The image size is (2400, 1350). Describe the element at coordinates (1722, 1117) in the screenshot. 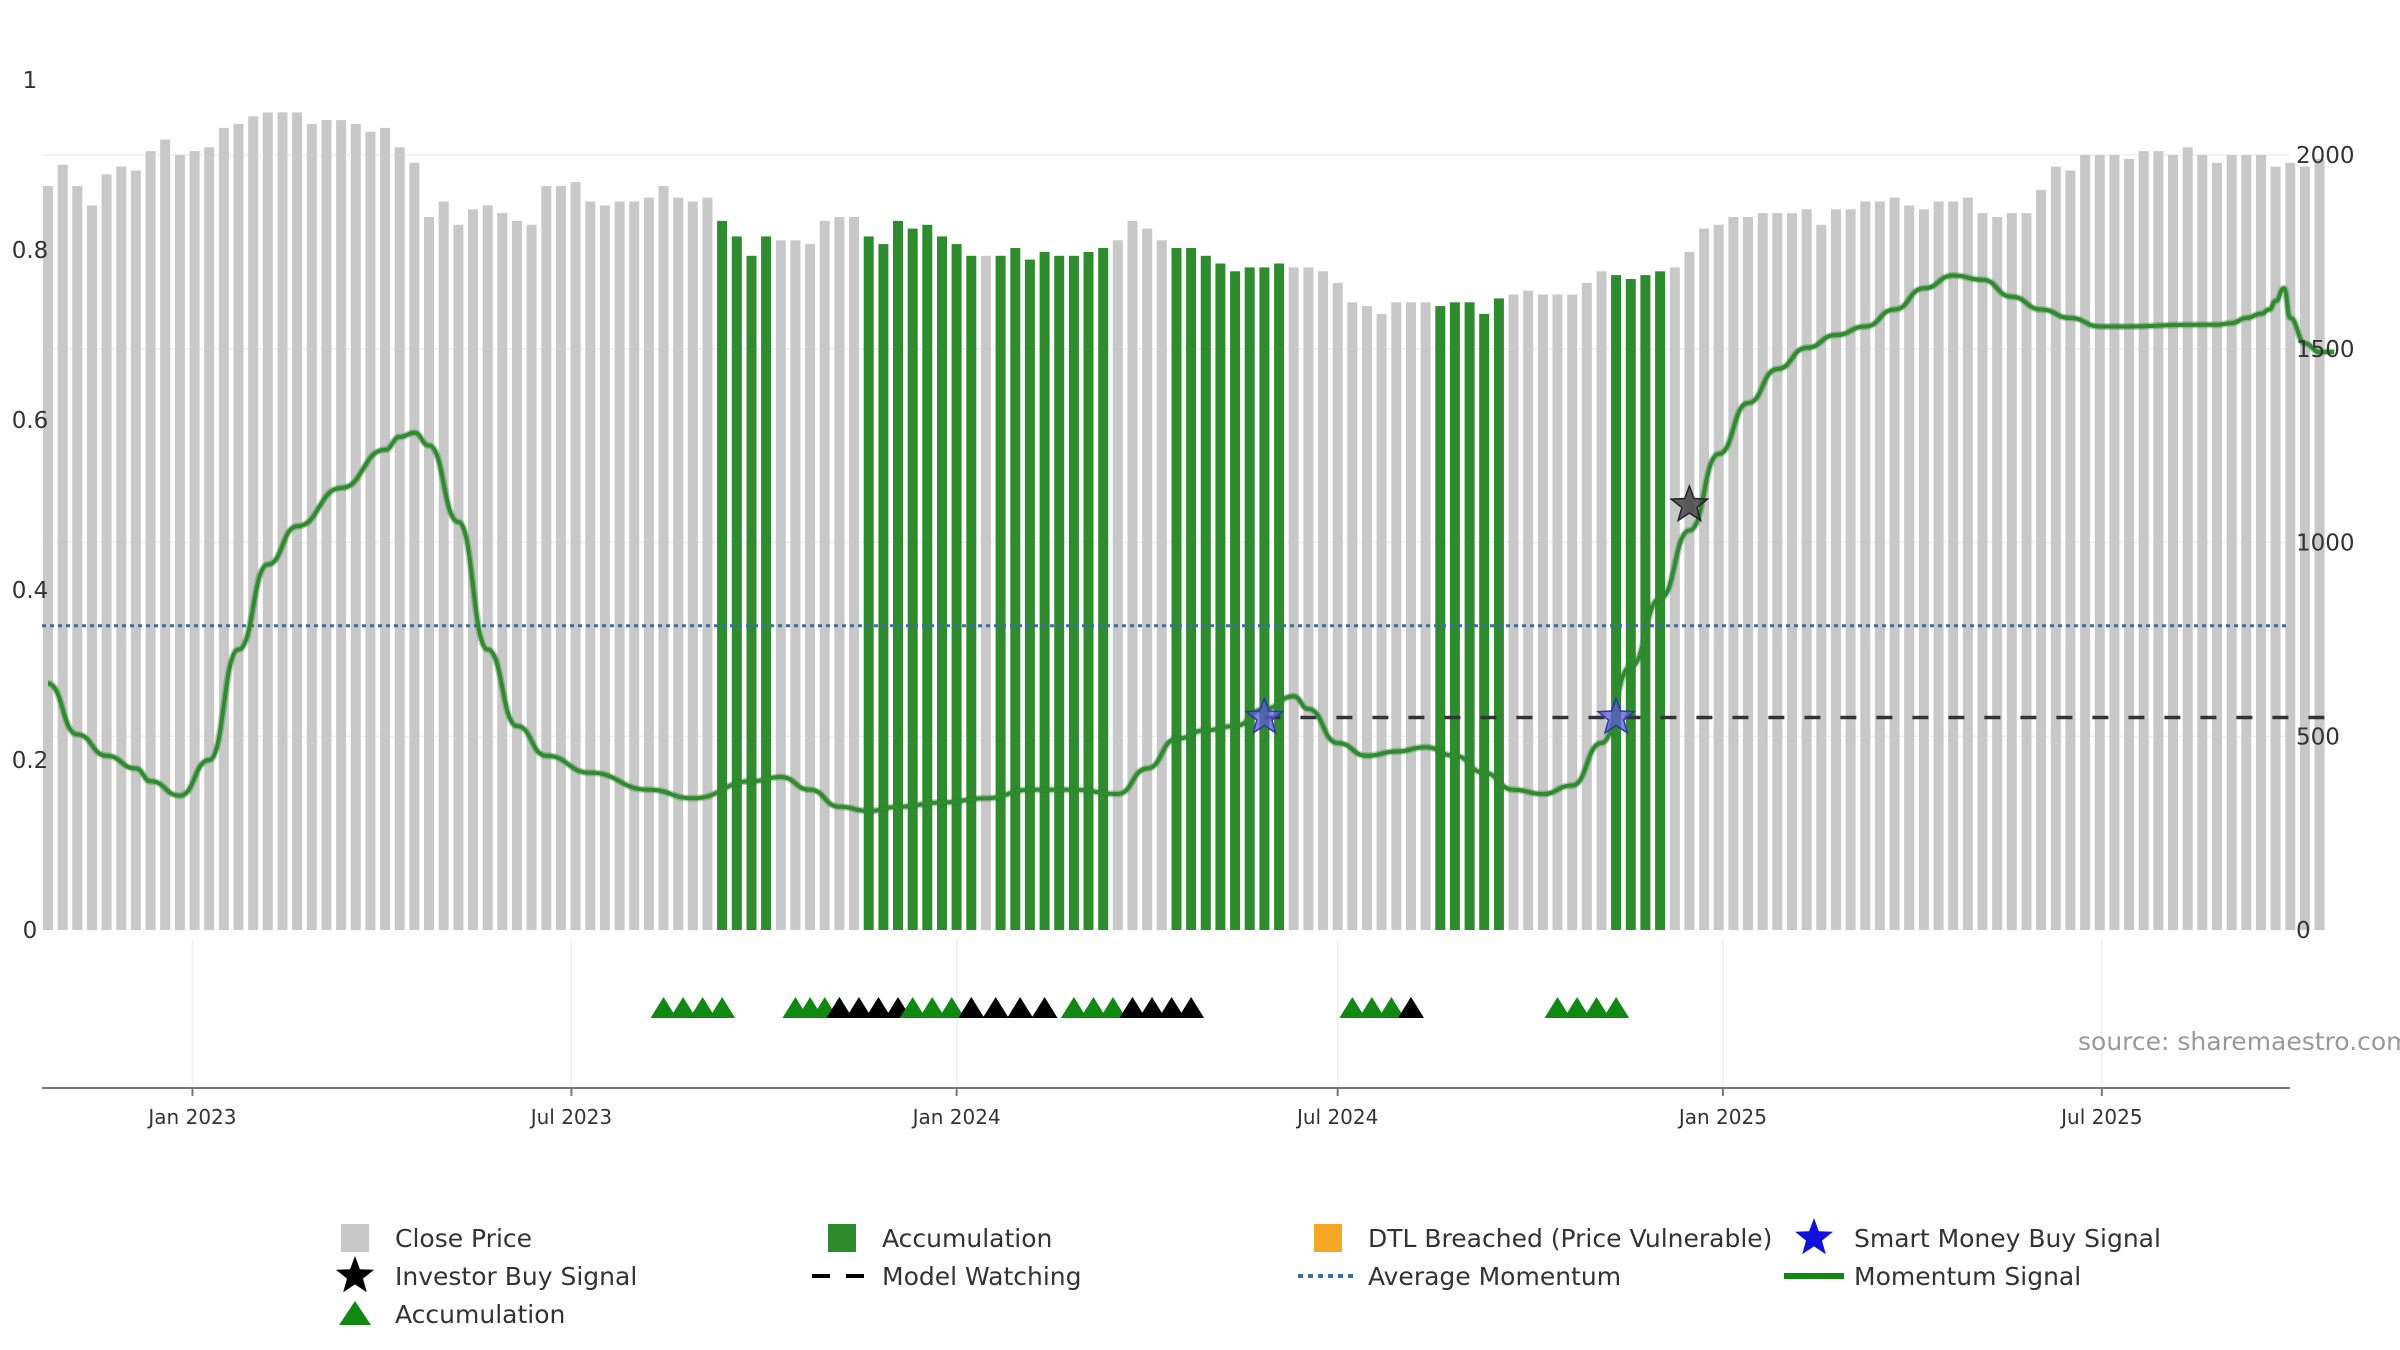

I see `x-tick-label: Jan 2025` at that location.